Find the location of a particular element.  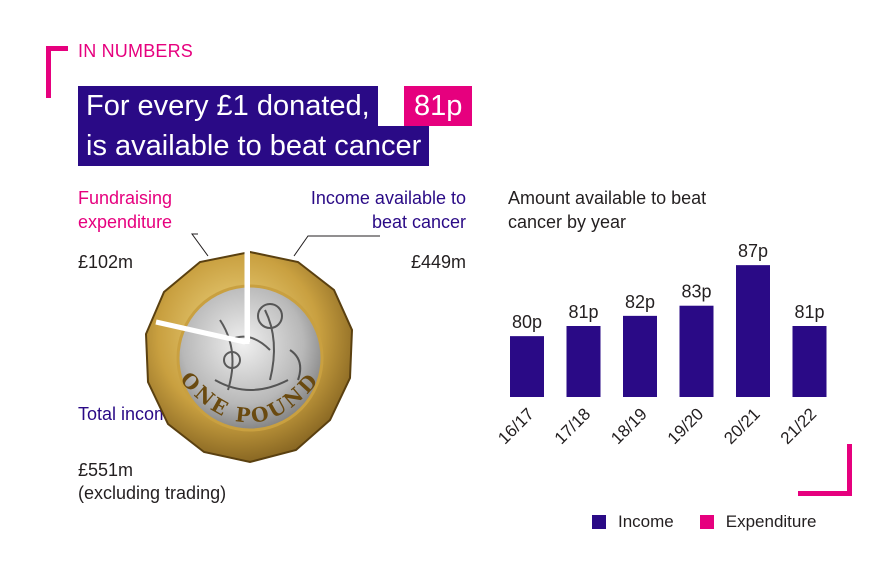

headline-badge: 81p is located at coordinates (438, 106).